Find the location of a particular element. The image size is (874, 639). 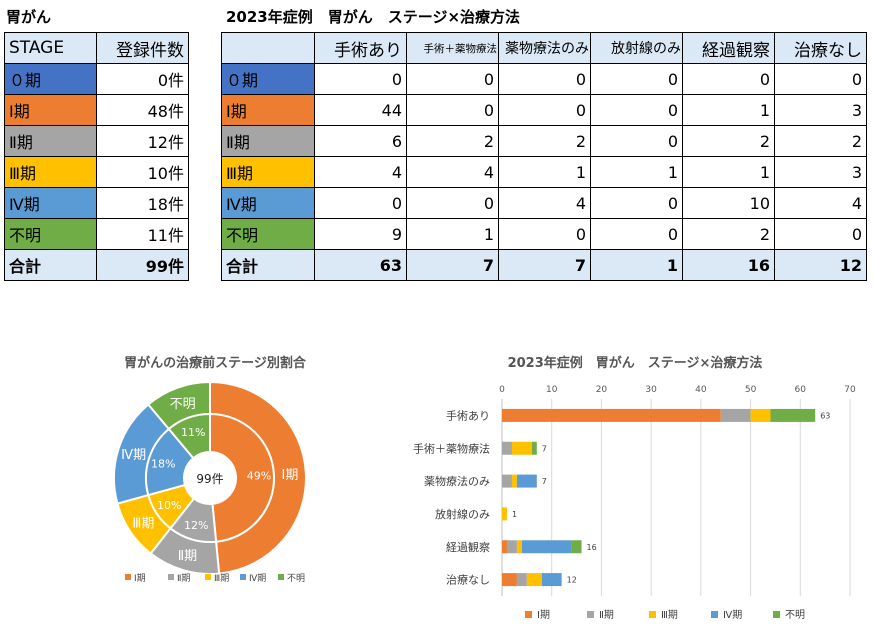

x-tick-label: 50 is located at coordinates (751, 390).